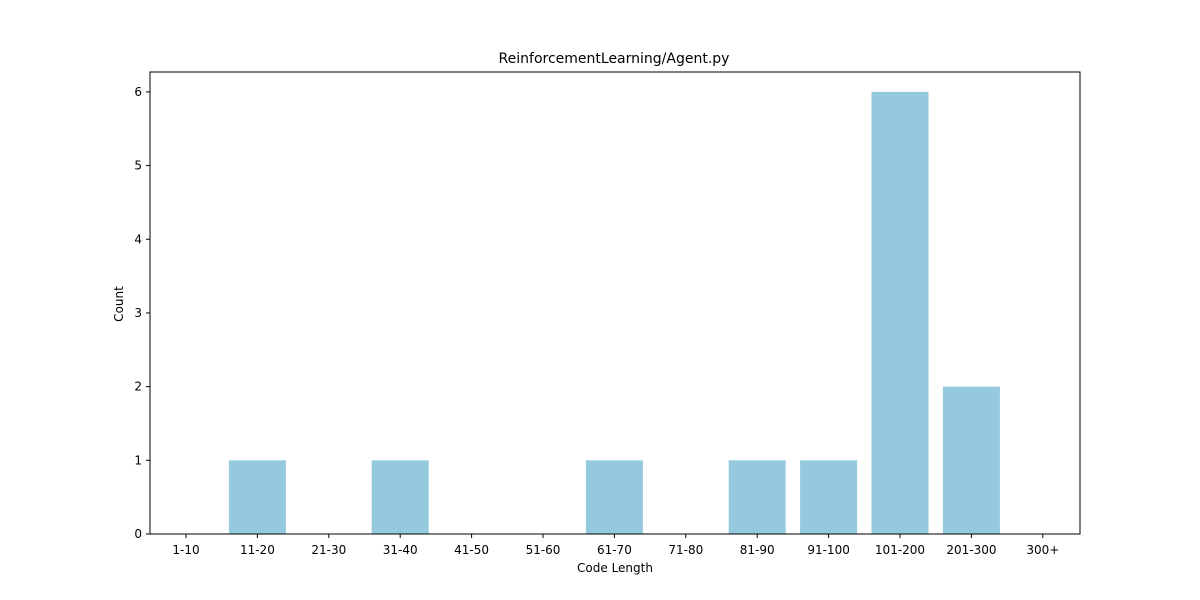  What do you see at coordinates (615, 568) in the screenshot?
I see `x-axis-label: Code Length` at bounding box center [615, 568].